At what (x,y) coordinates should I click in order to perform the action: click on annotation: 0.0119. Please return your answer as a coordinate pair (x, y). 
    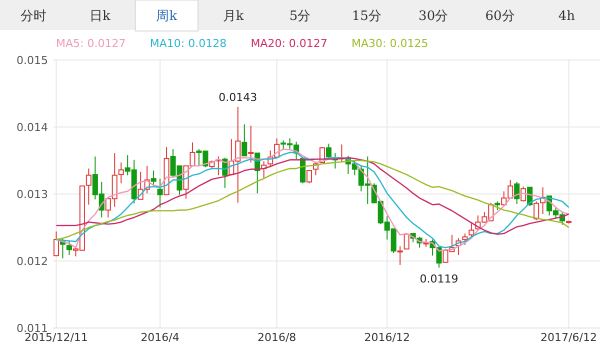
    Looking at the image, I should click on (439, 279).